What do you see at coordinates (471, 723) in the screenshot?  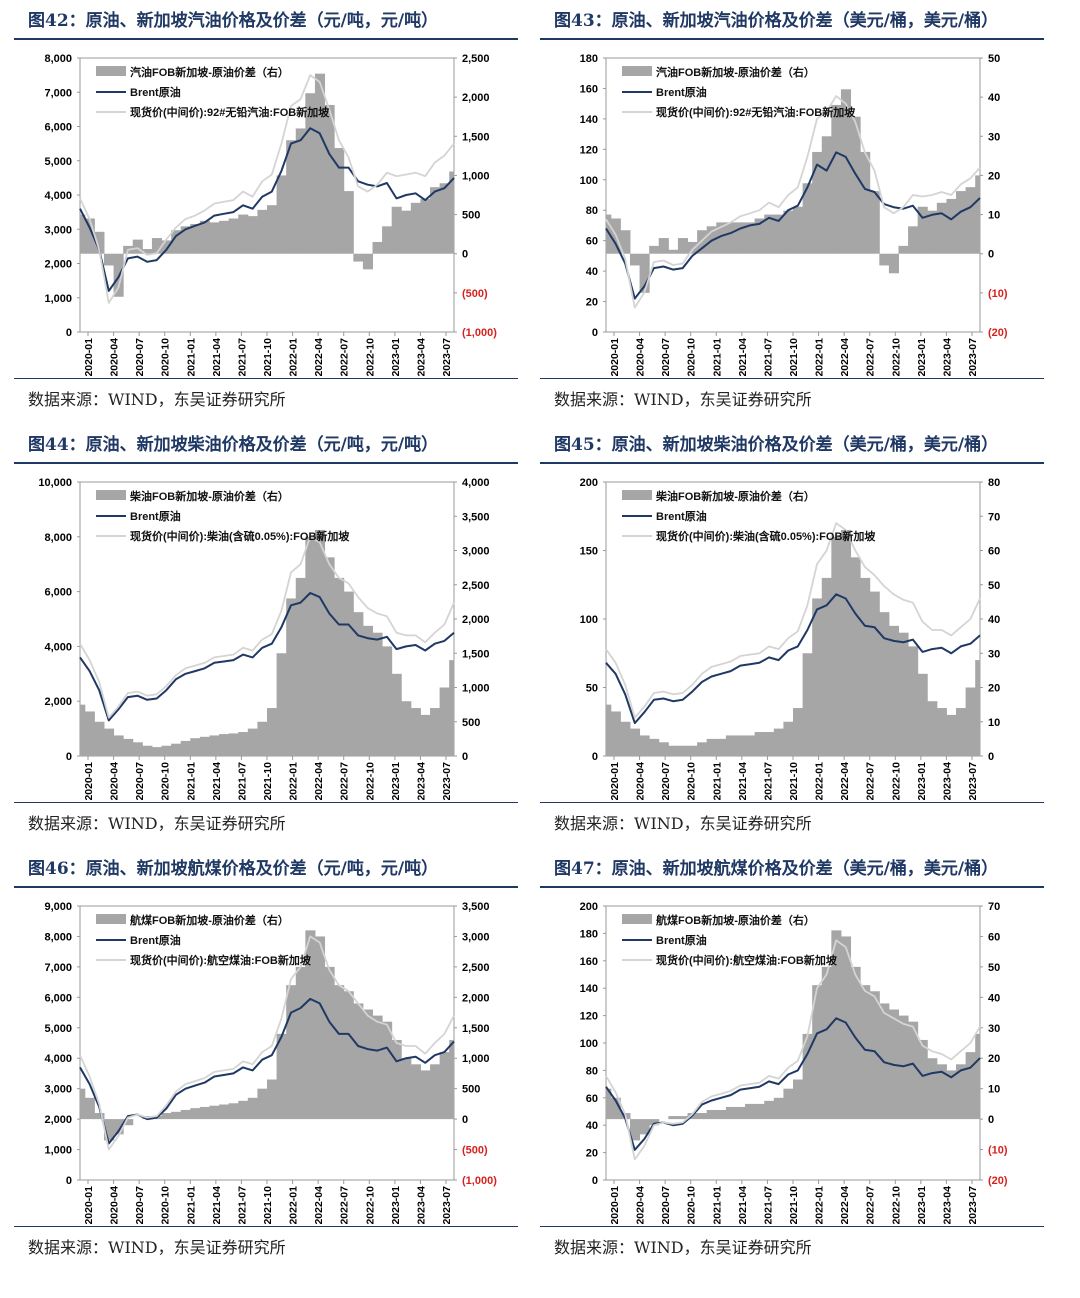 I see `right-tick-label: 500` at bounding box center [471, 723].